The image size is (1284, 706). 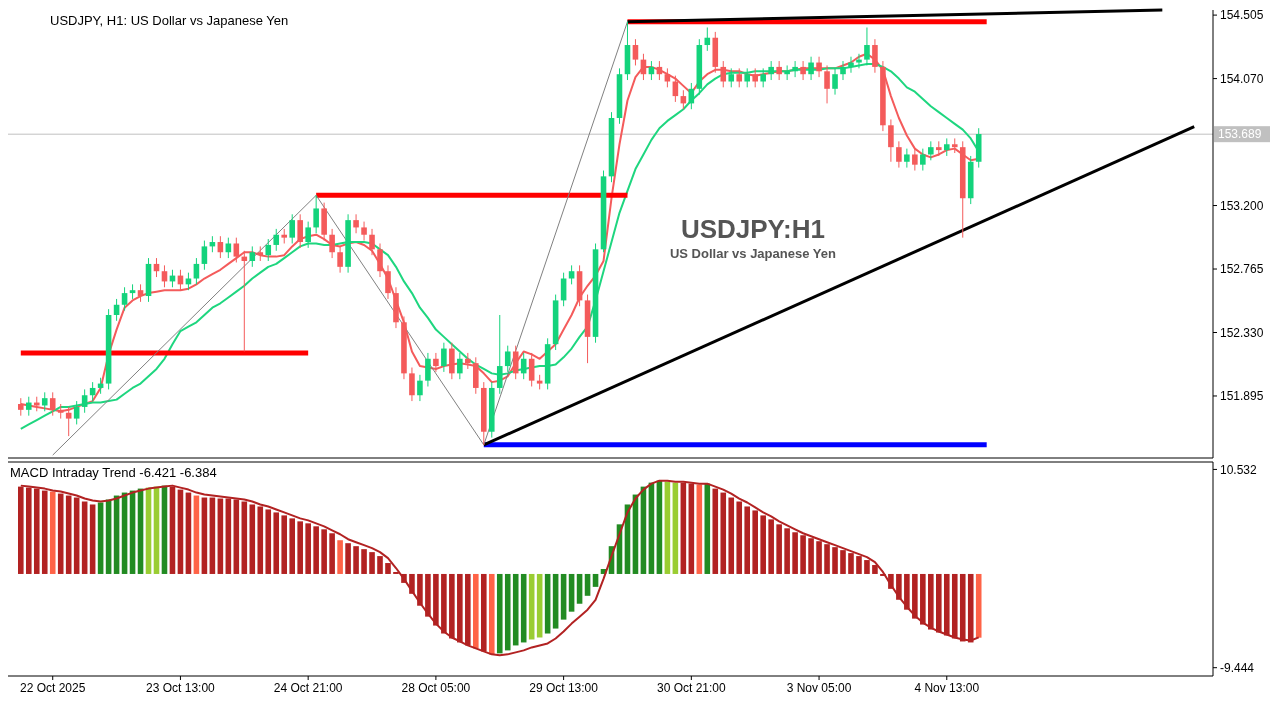 I want to click on y-tick-label: -9.444, so click(x=1237, y=667).